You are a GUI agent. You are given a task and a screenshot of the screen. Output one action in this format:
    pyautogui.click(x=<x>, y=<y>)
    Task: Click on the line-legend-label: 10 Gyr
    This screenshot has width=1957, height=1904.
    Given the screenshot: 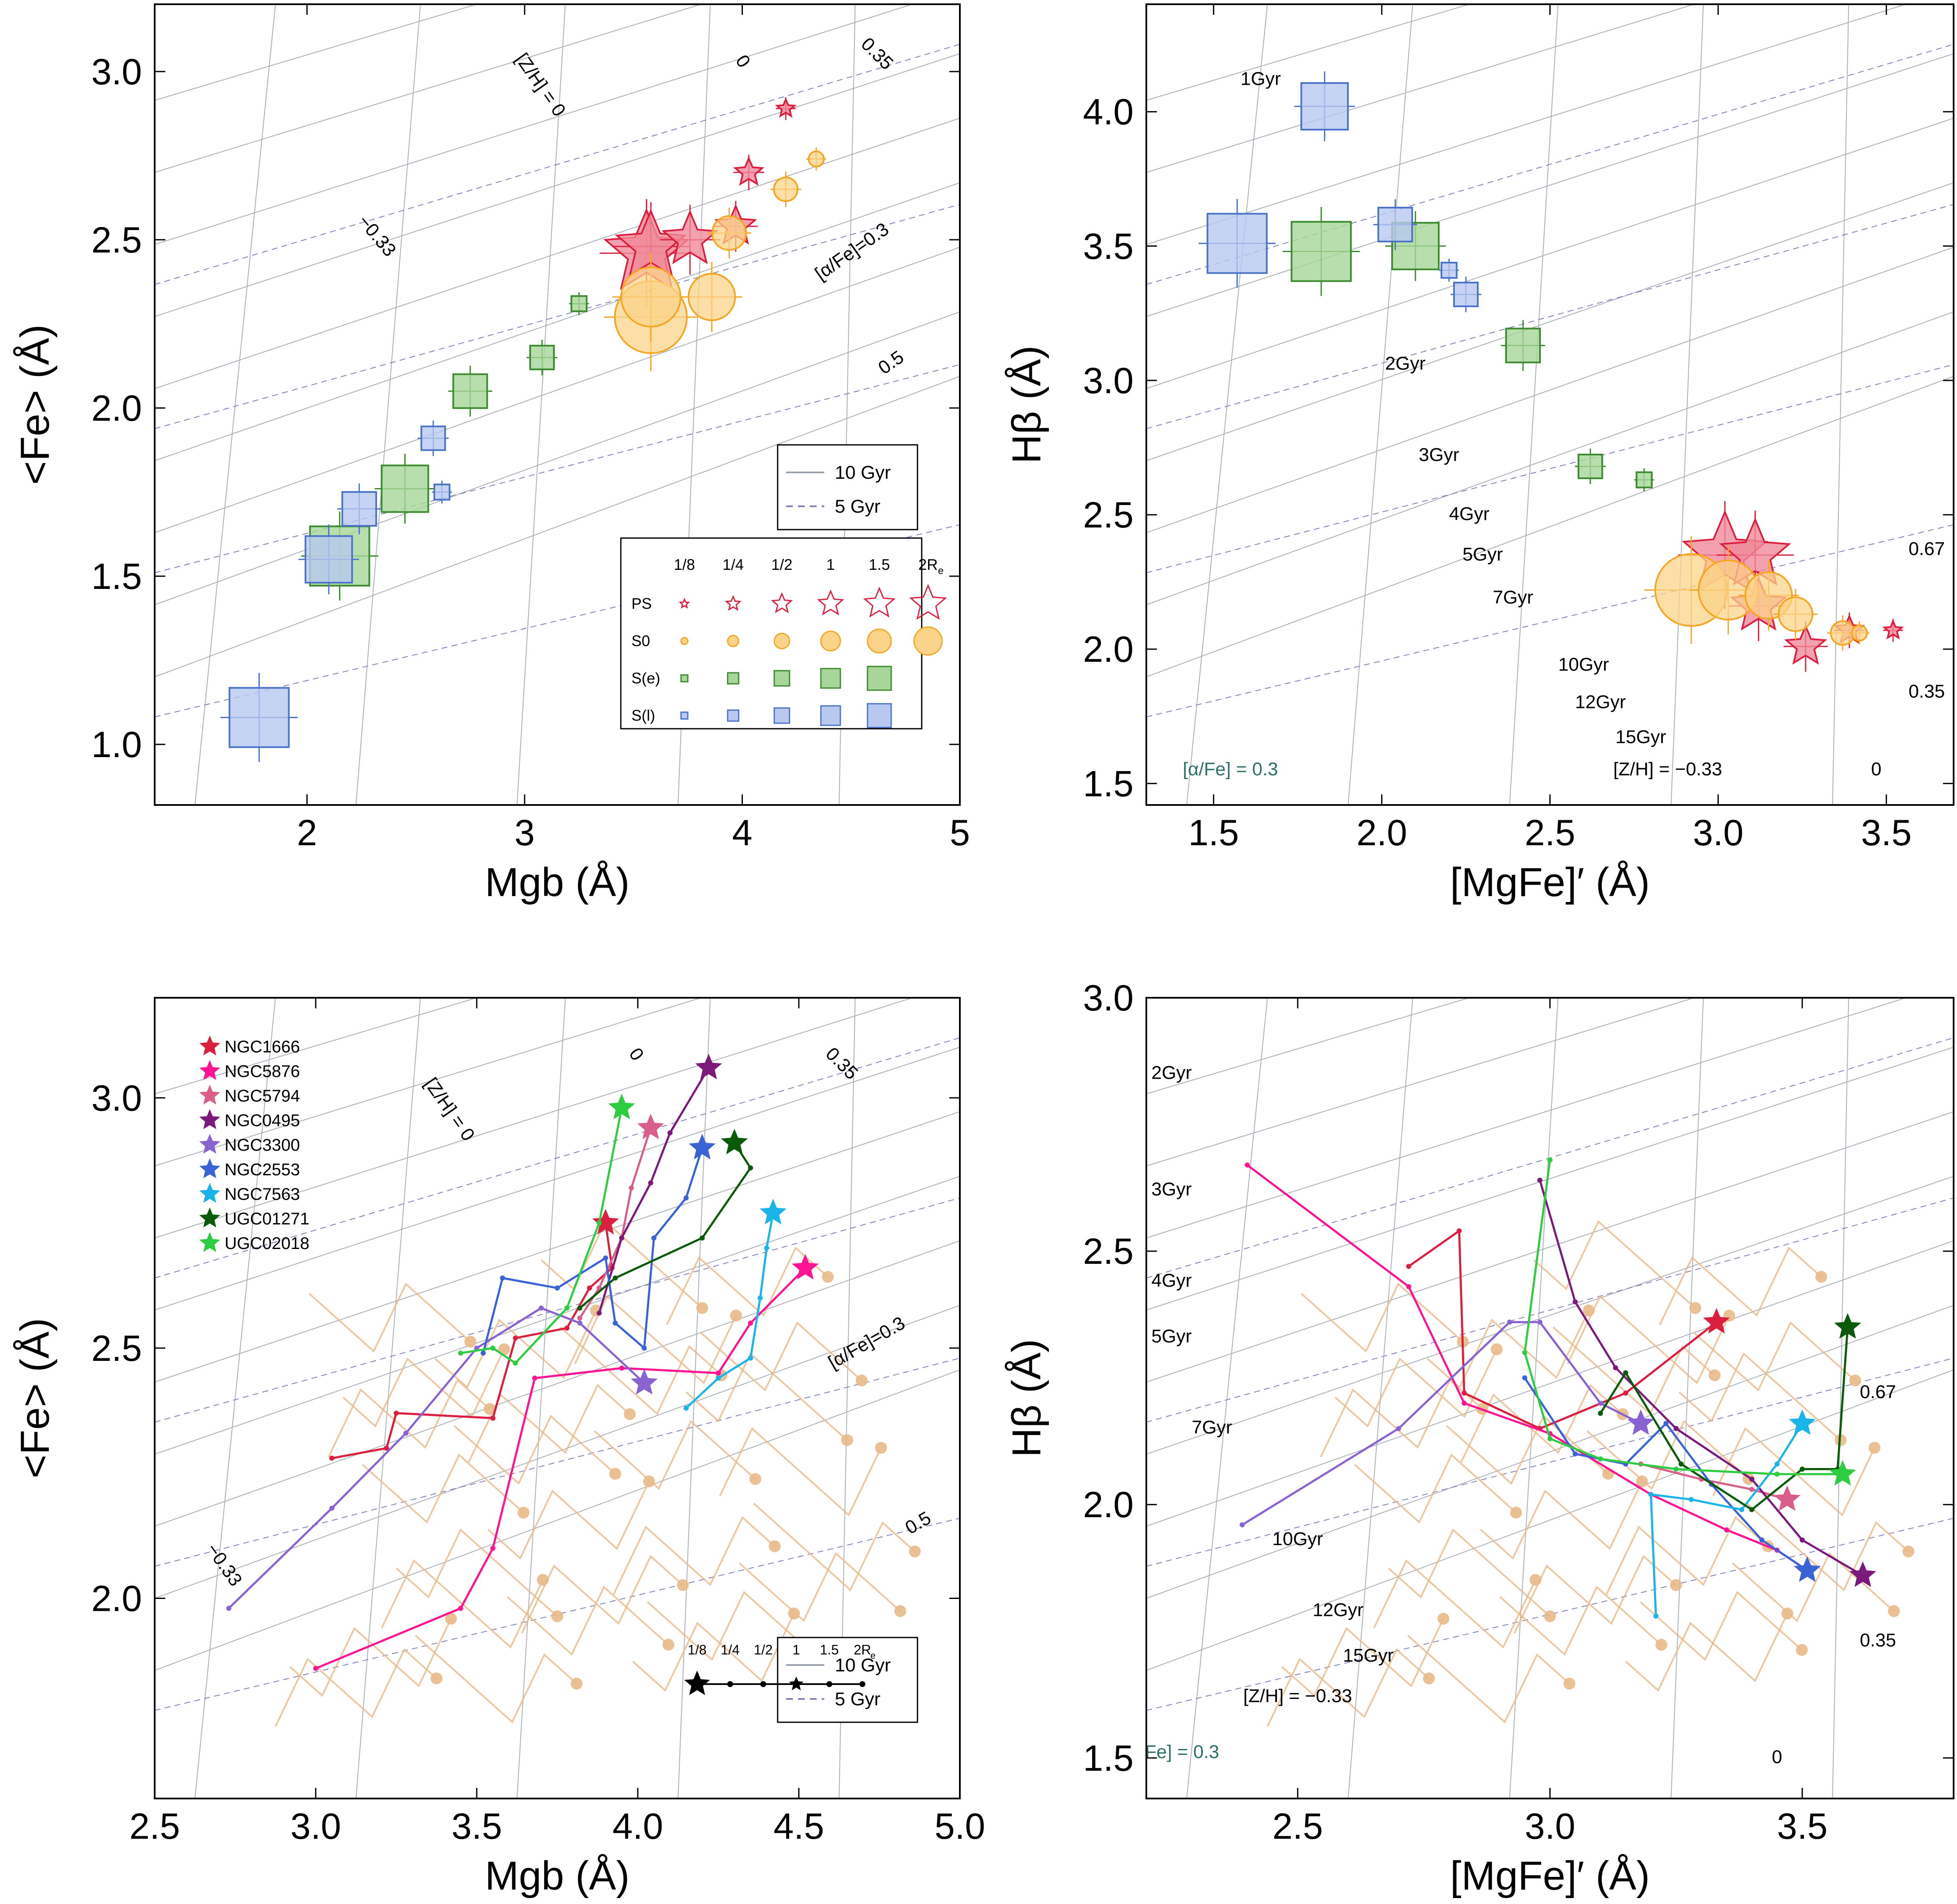 What is the action you would take?
    pyautogui.click(x=863, y=472)
    